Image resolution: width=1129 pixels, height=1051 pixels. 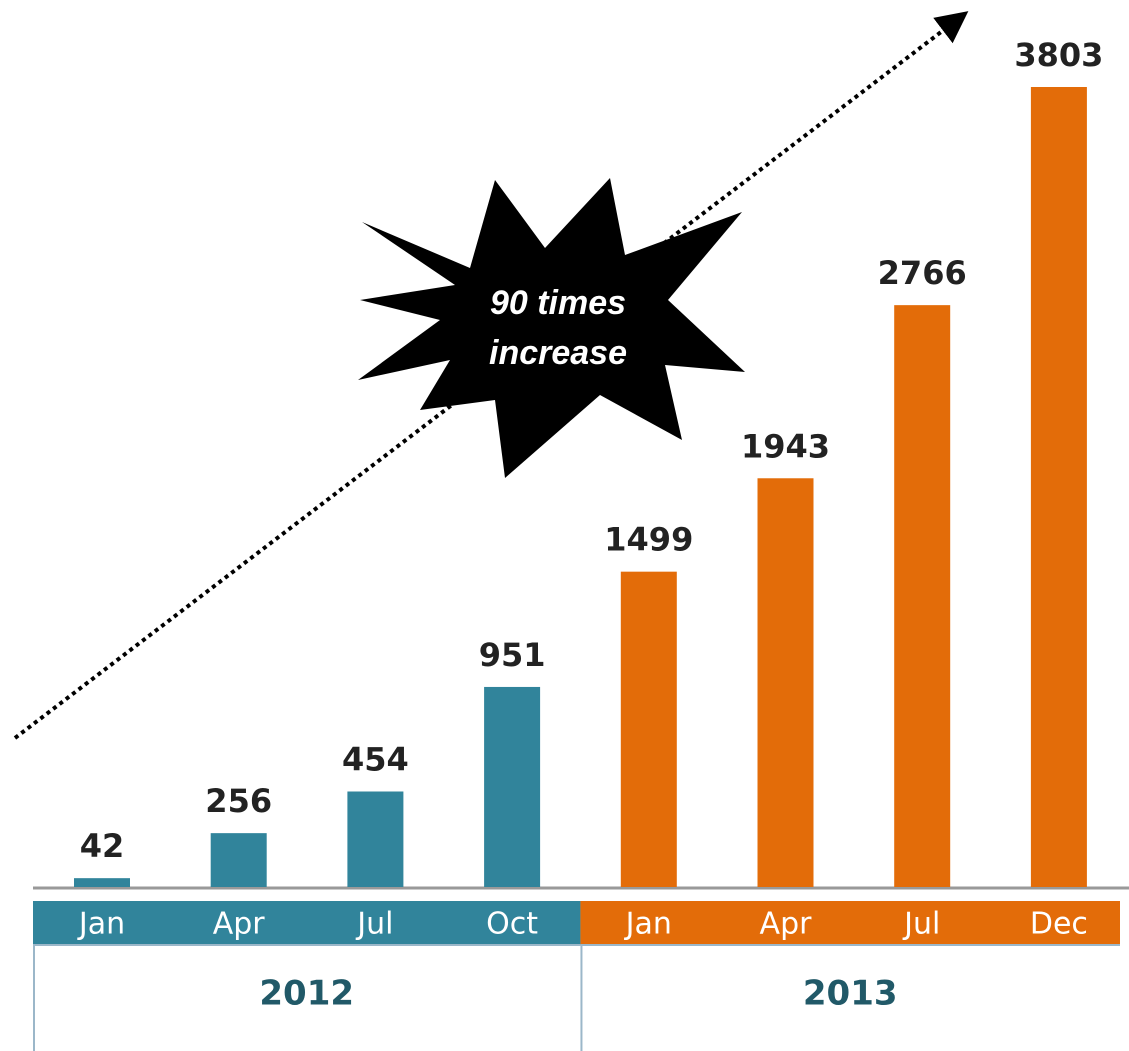 I want to click on starburst, so click(x=551, y=328).